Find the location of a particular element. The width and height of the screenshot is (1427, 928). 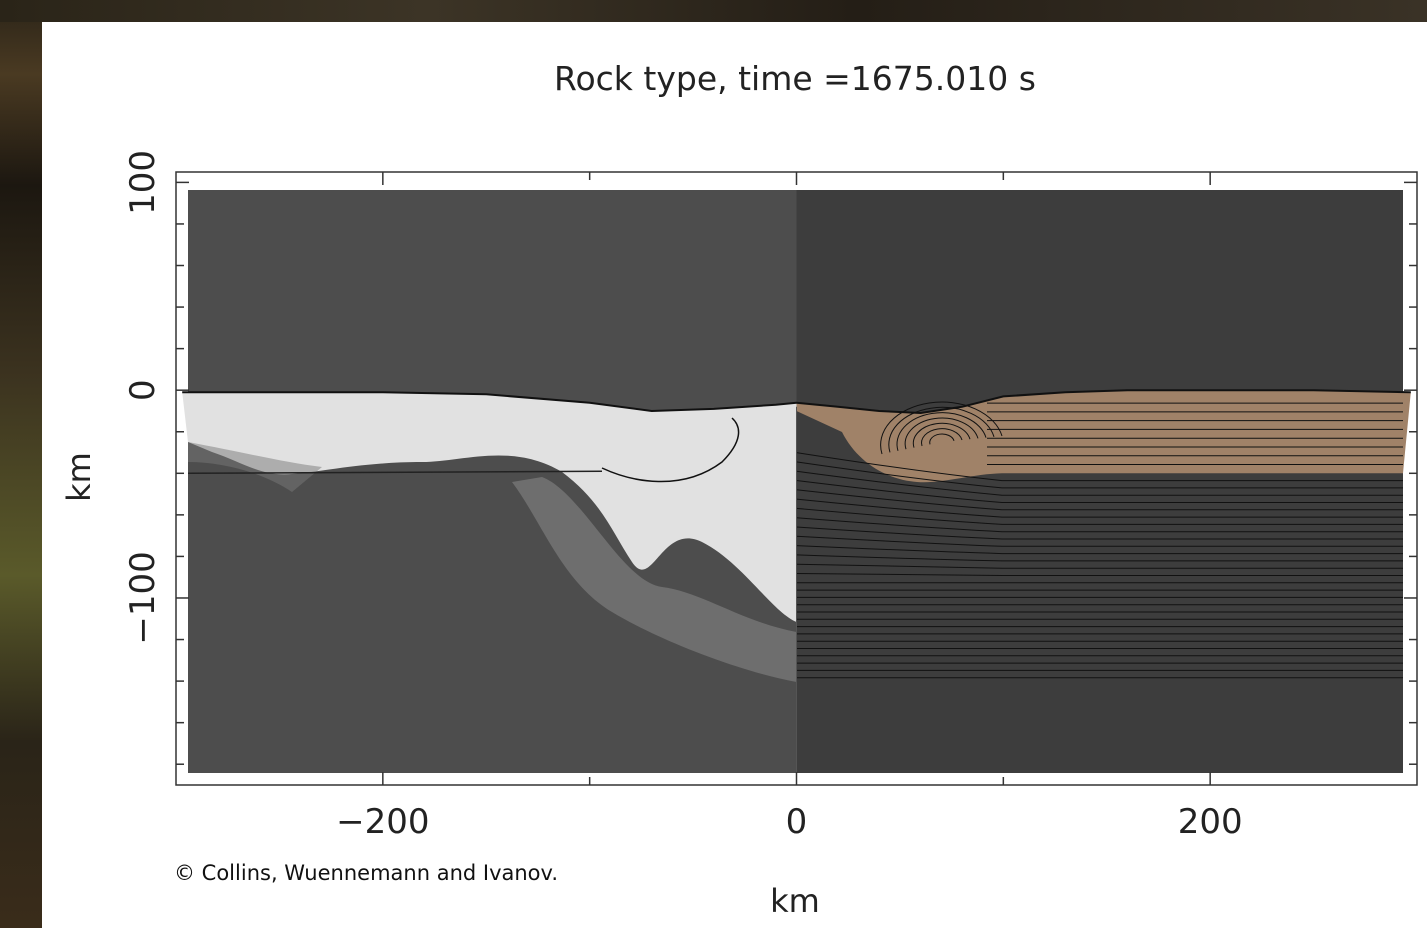

left-field-mid is located at coordinates (654, 579).